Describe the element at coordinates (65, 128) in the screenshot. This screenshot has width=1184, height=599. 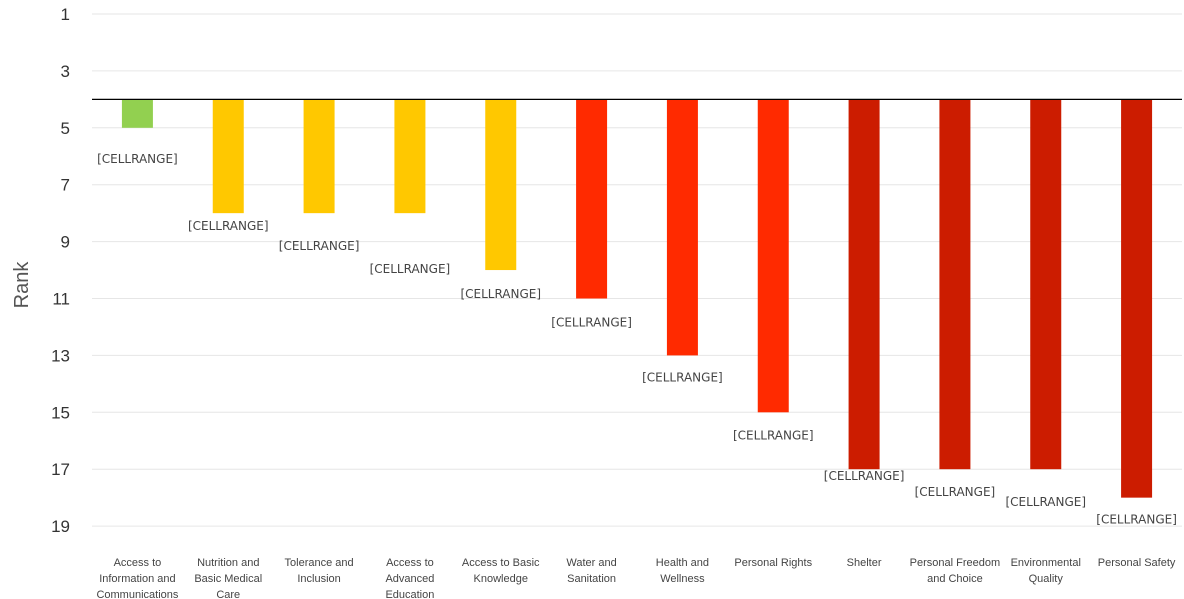
I see `y-tick-label: 5` at that location.